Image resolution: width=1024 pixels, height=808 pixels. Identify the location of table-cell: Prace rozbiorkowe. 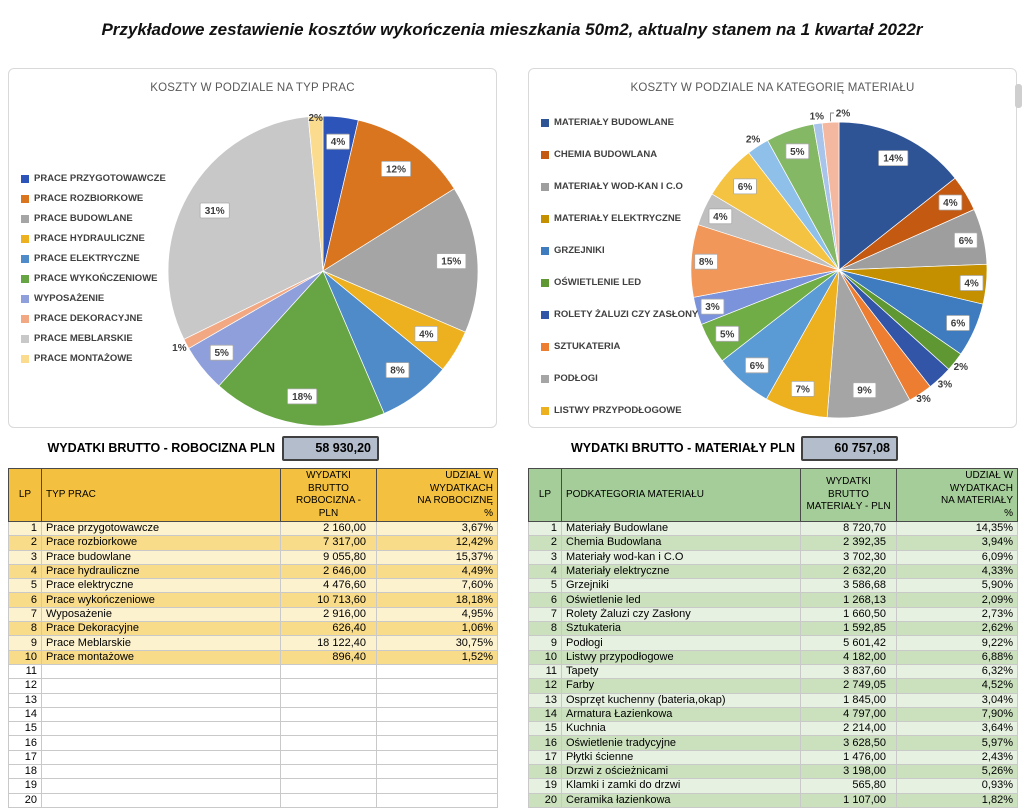
(161, 543).